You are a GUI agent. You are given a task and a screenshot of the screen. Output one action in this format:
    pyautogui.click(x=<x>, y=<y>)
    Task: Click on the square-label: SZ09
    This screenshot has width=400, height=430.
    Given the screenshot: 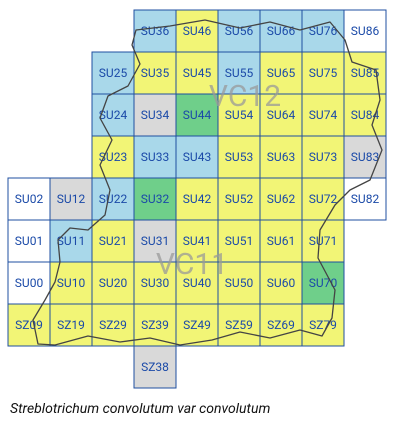 What is the action you would take?
    pyautogui.click(x=29, y=325)
    